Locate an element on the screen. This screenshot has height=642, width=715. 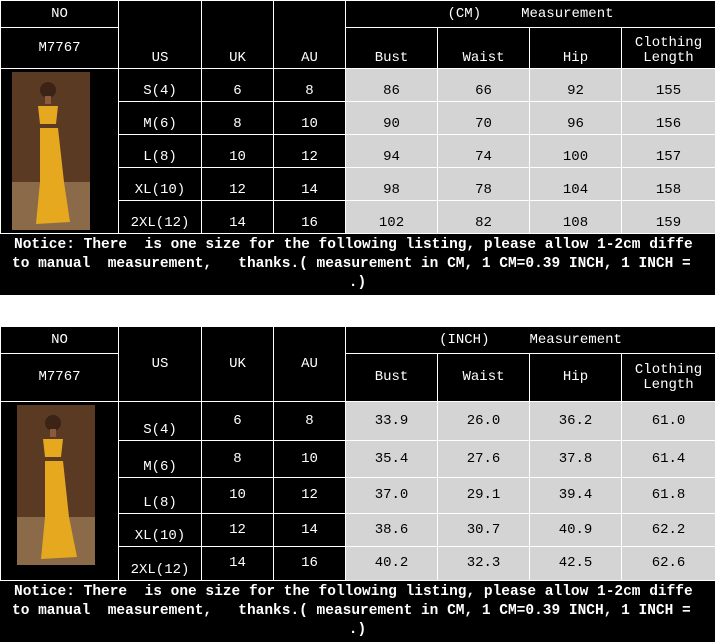
measurement-cell: 82 is located at coordinates (483, 217).